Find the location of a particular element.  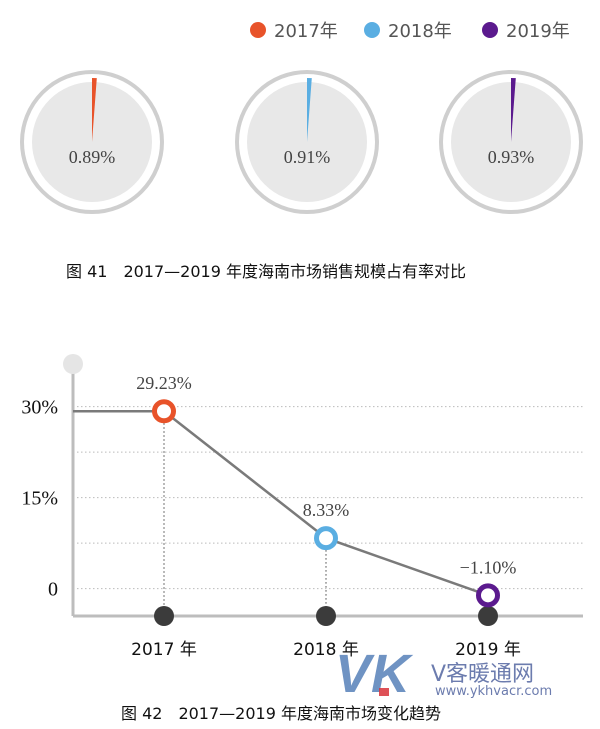

legend-label-0: 2017年 is located at coordinates (306, 31).